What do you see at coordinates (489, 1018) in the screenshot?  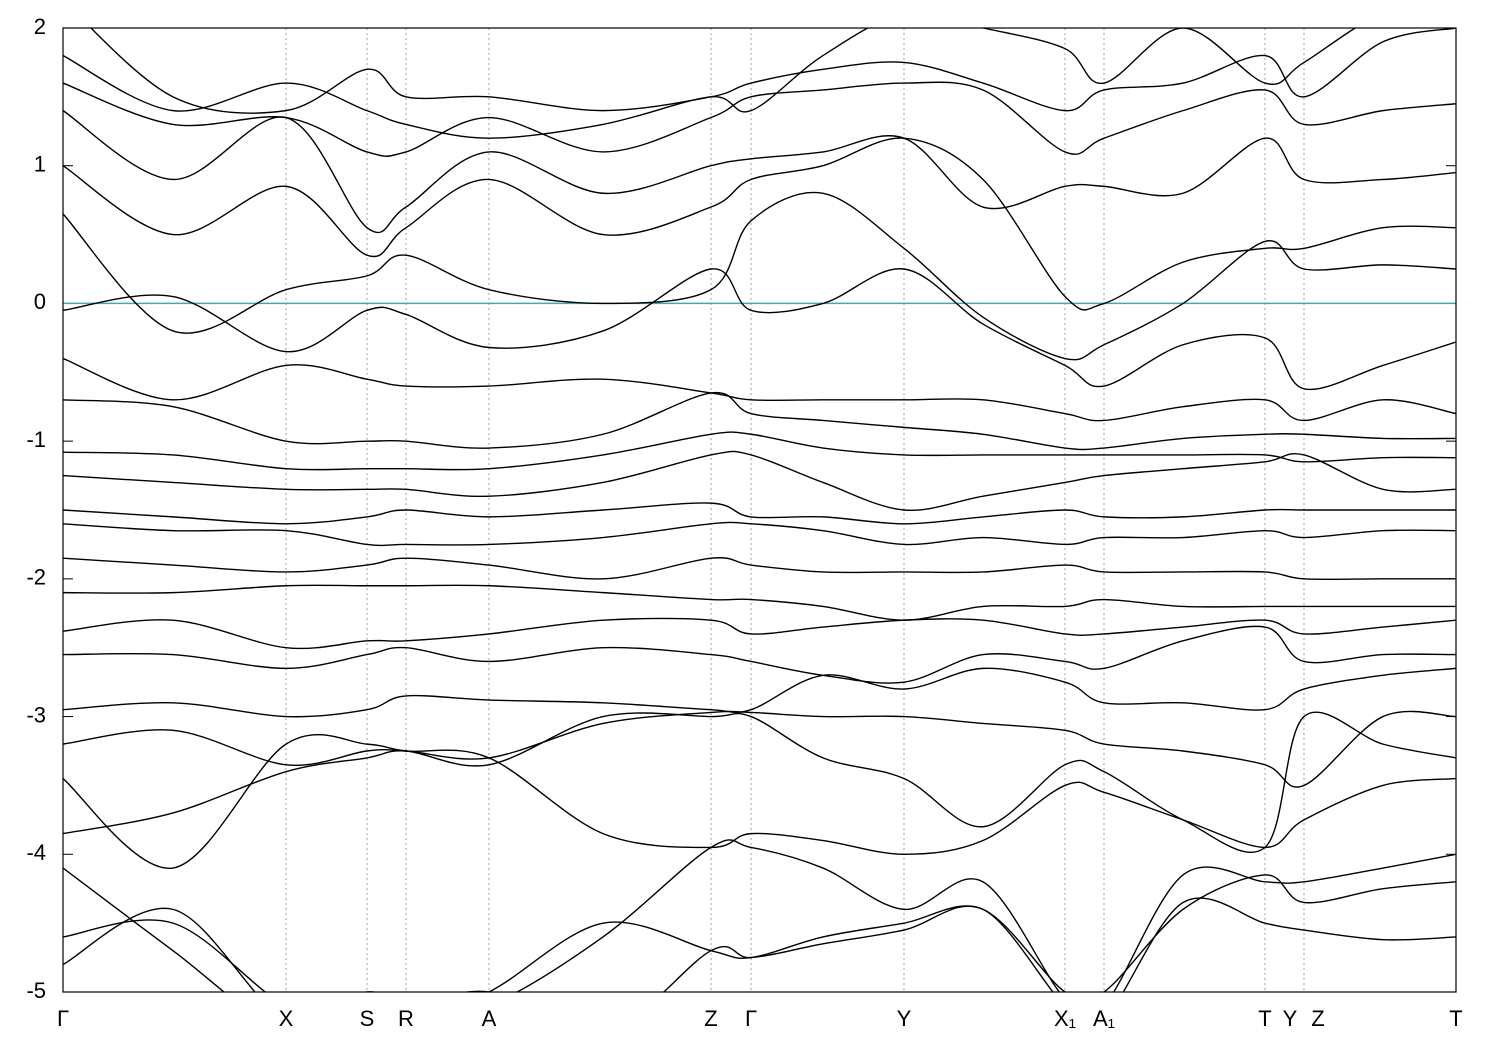 I see `x-tick-label: A` at bounding box center [489, 1018].